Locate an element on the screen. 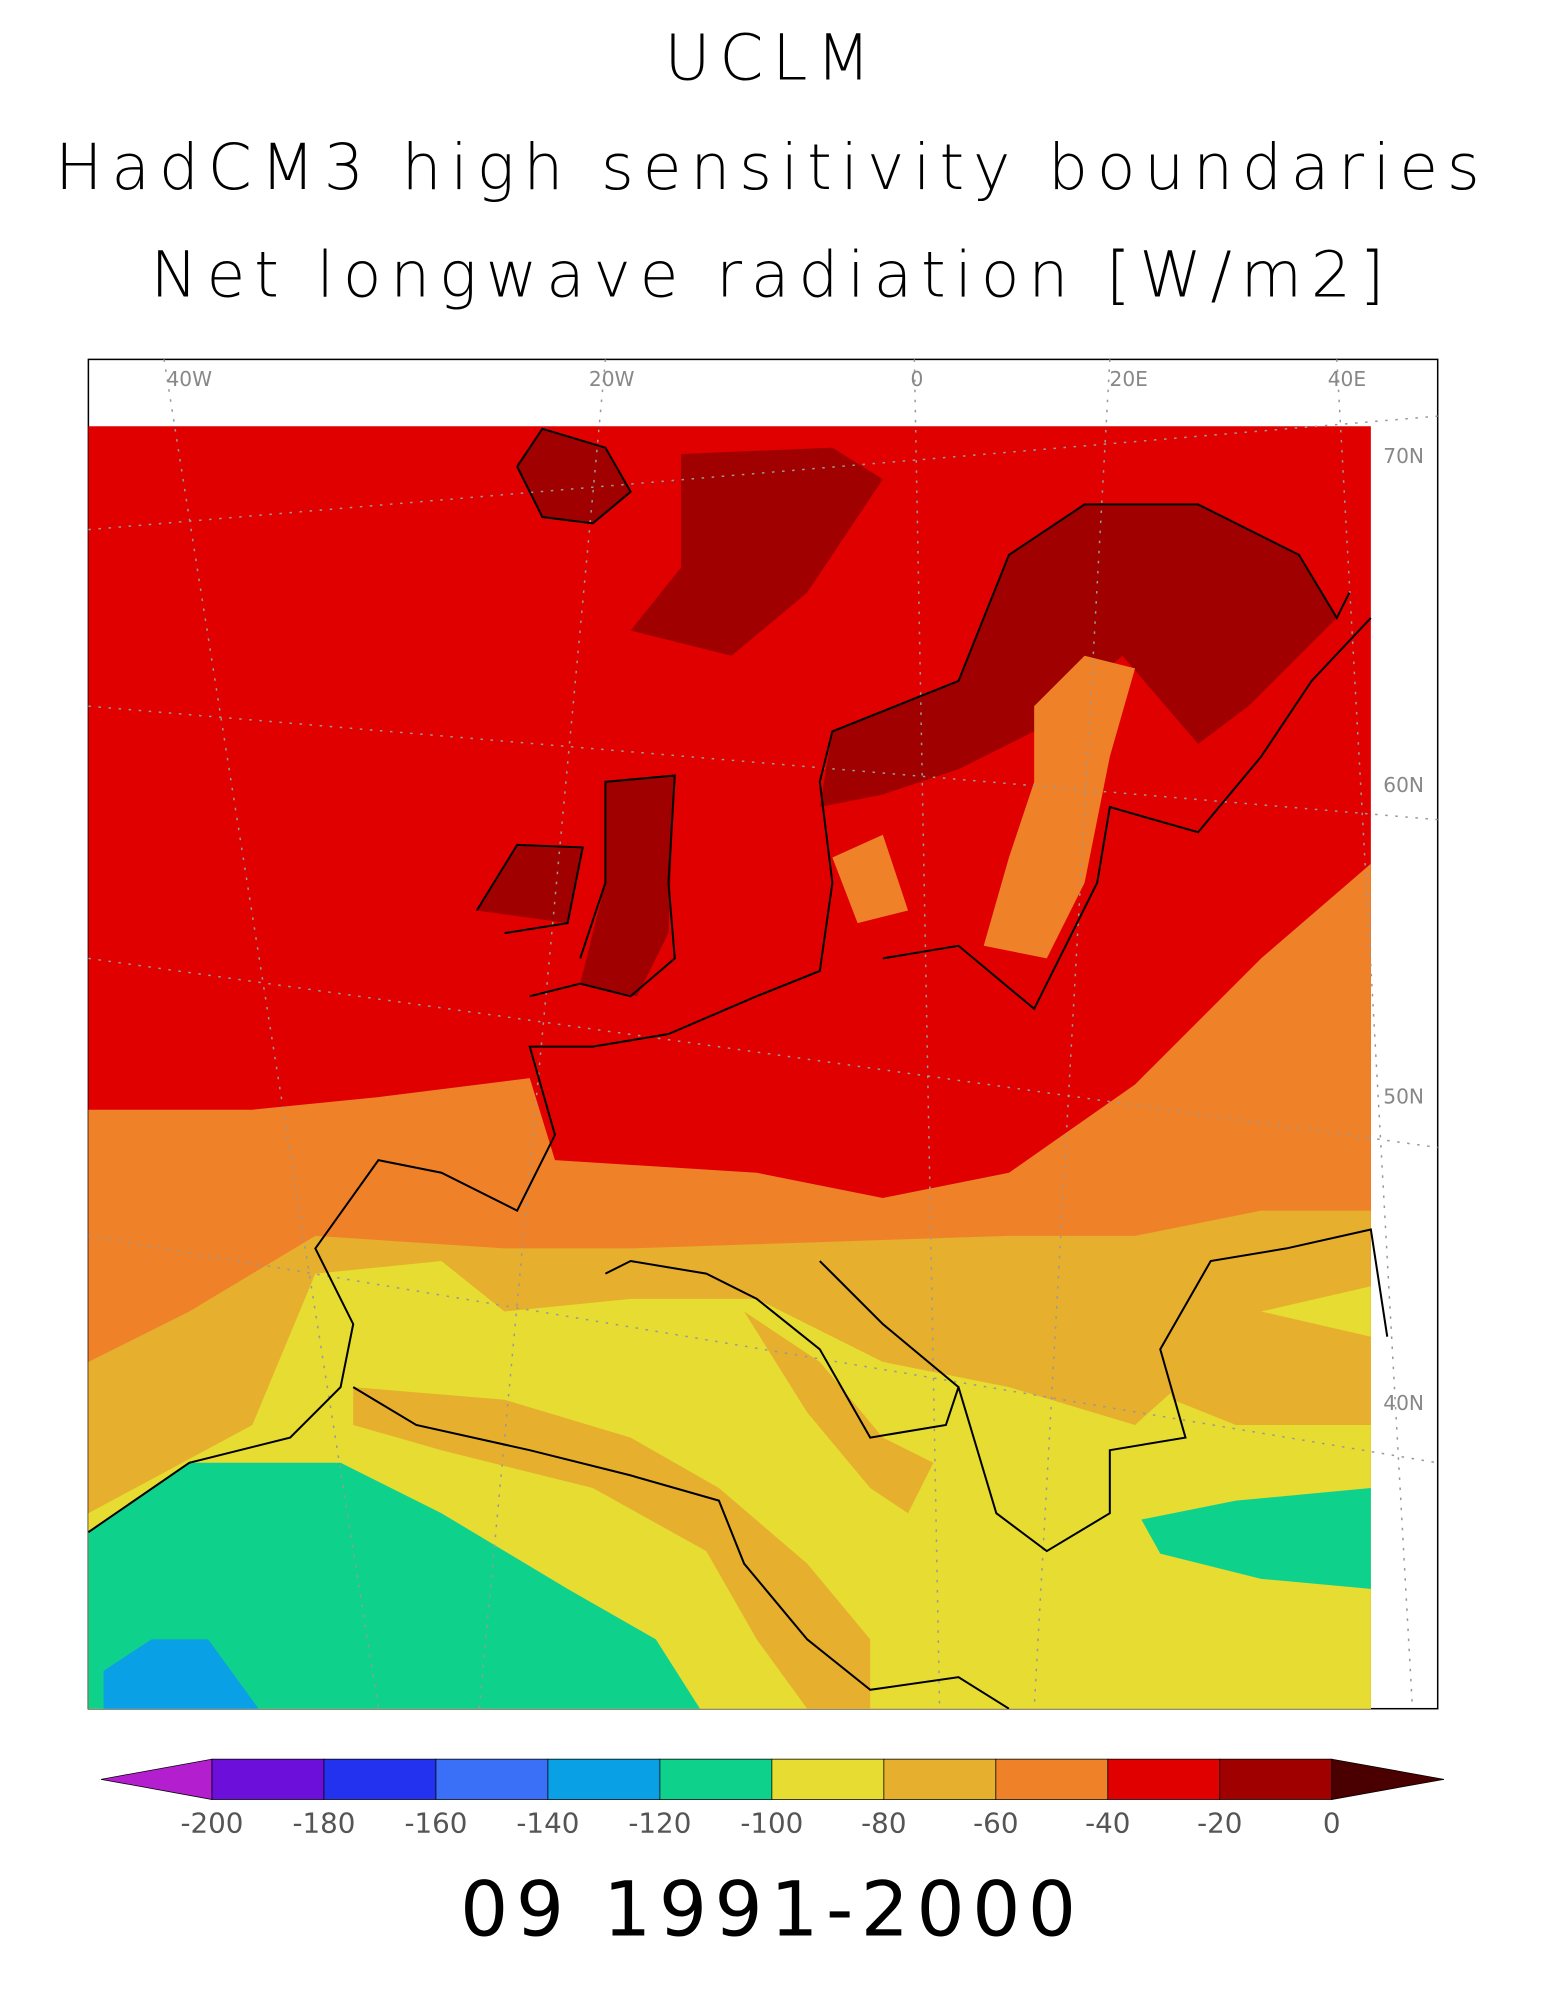 Image resolution: width=1545 pixels, height=2000 pixels. latitude-label: 40N is located at coordinates (1403, 1403).